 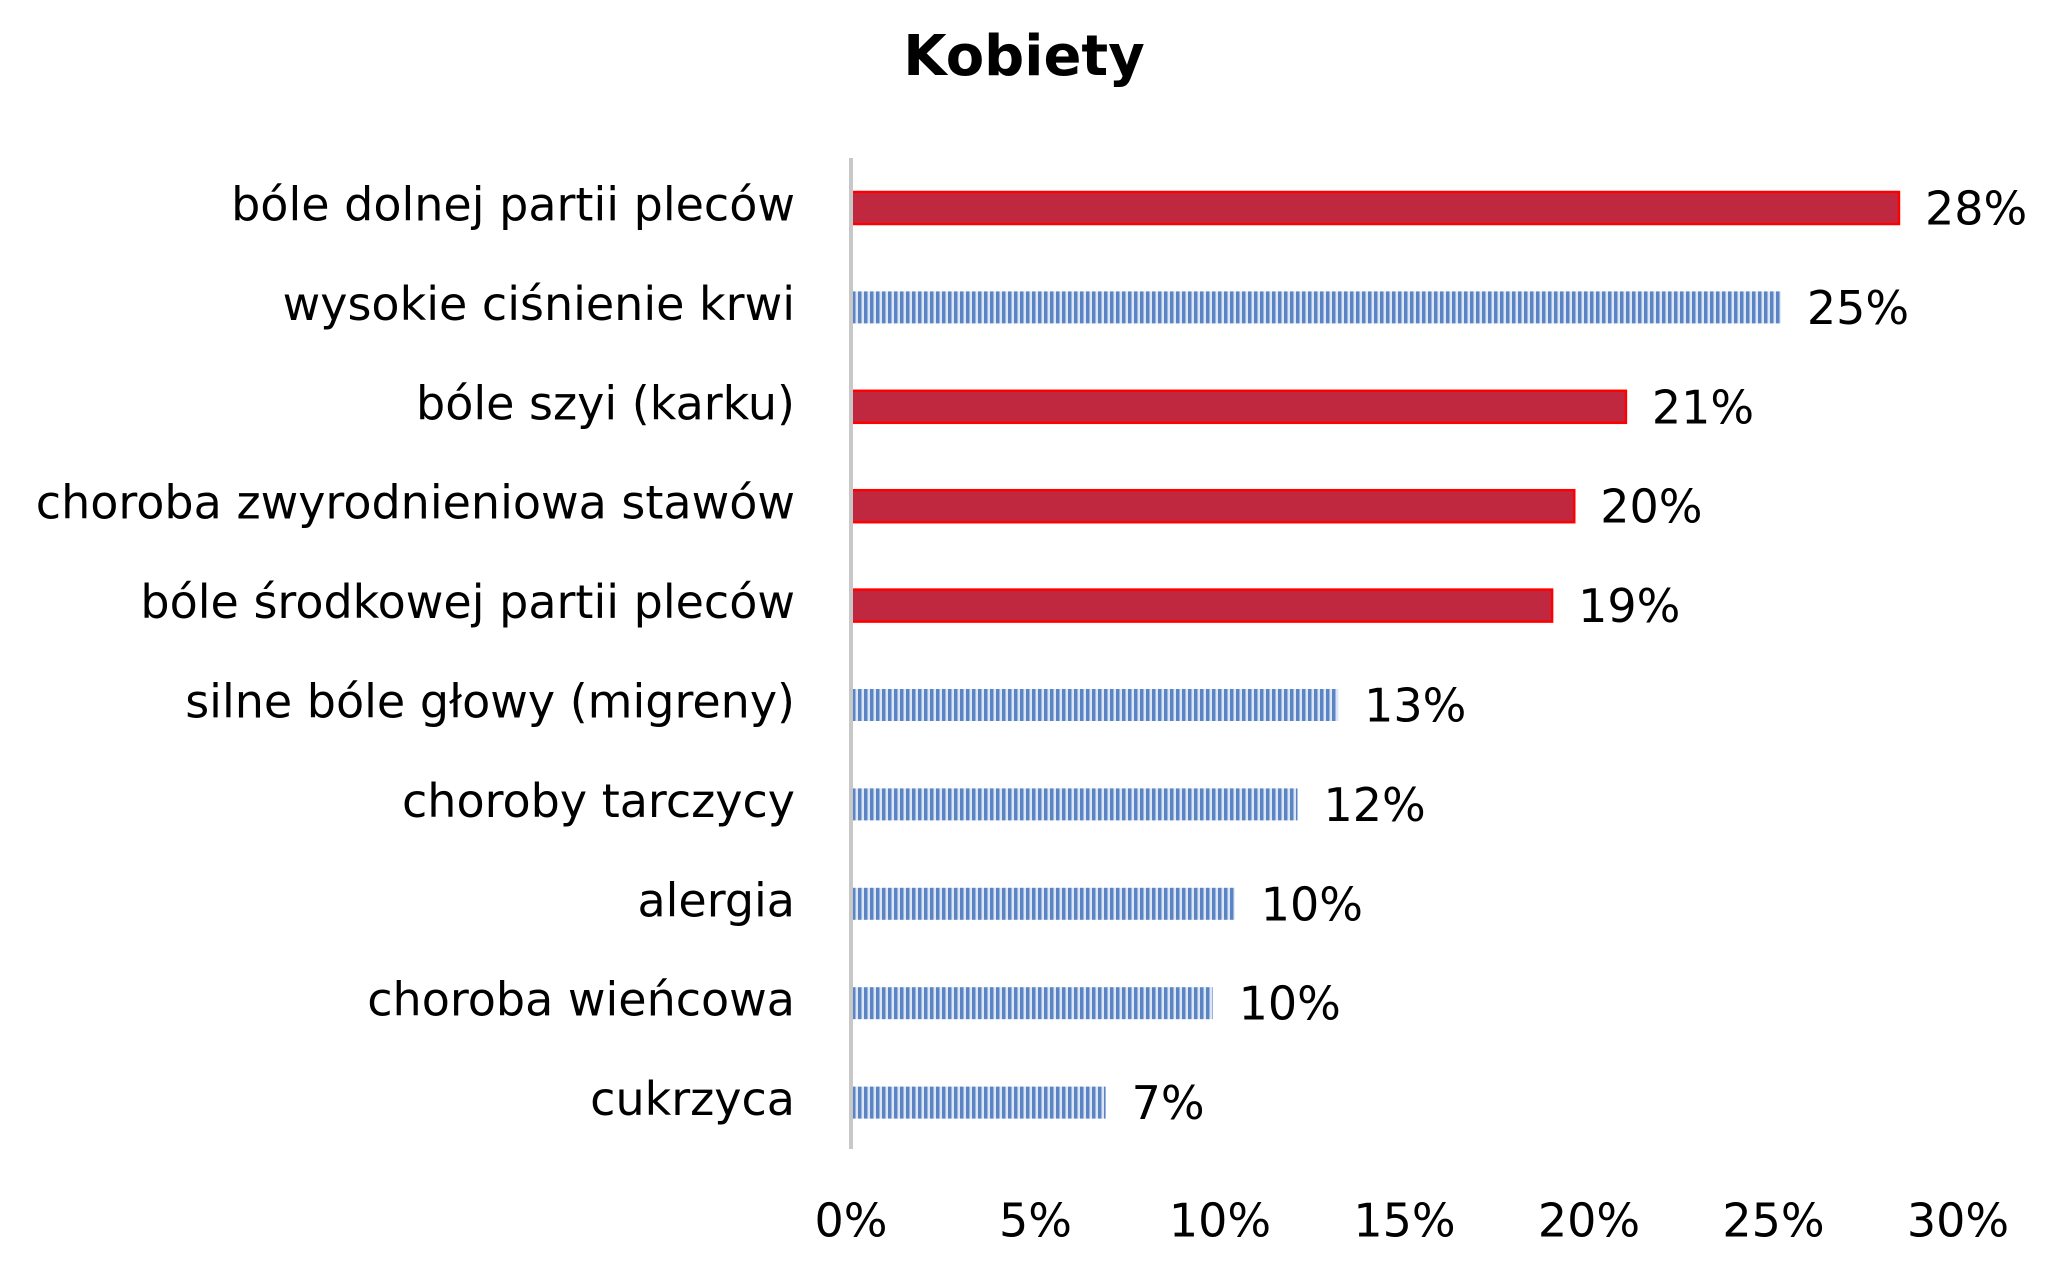 I want to click on x-tick-label: 20%, so click(x=1589, y=1221).